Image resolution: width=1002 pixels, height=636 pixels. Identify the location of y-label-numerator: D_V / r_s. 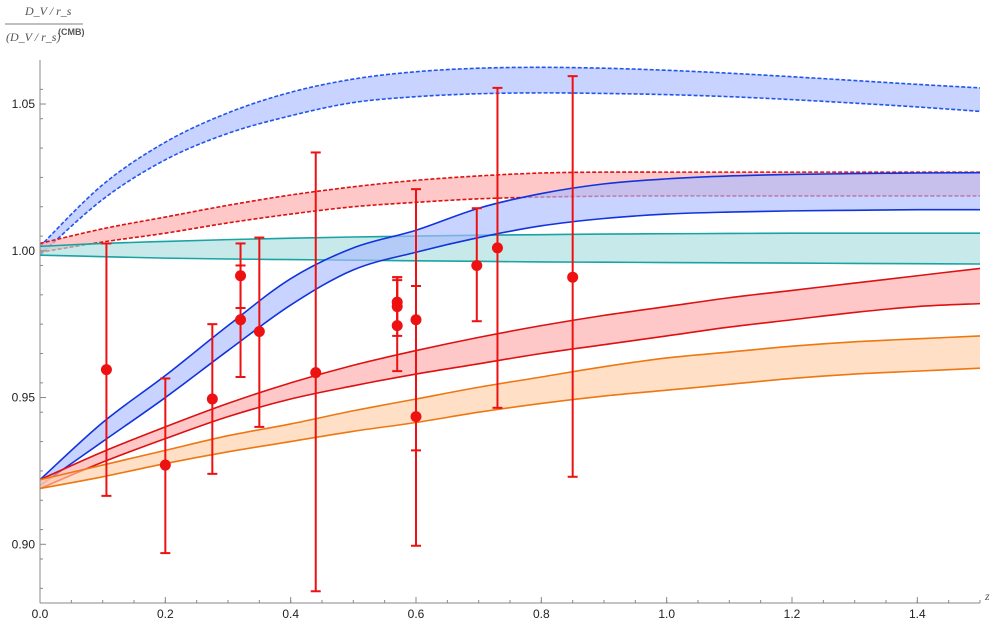
(48, 11).